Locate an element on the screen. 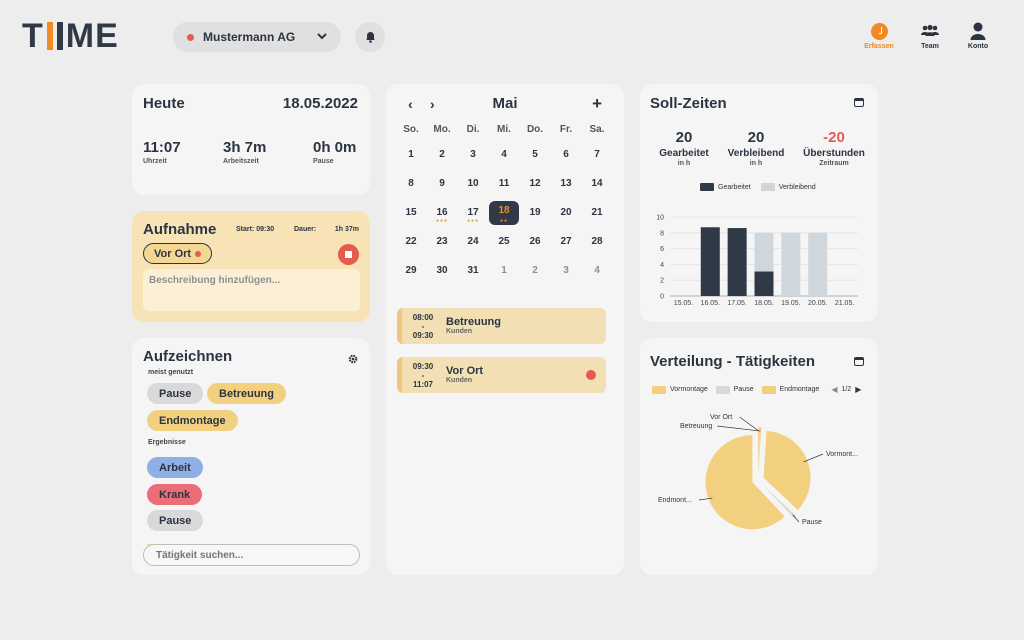  activity-search-input is located at coordinates (251, 555).